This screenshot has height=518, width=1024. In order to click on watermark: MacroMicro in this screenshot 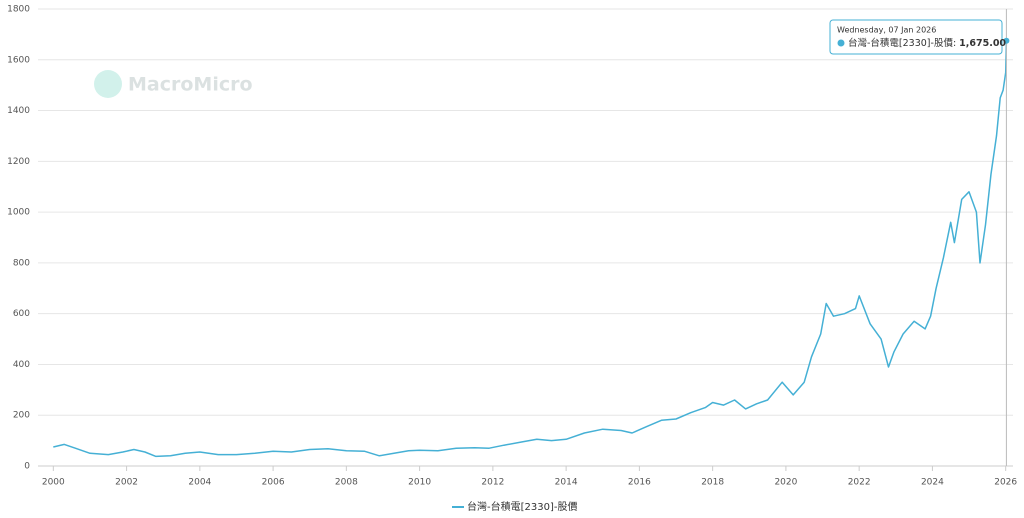, I will do `click(173, 84)`.